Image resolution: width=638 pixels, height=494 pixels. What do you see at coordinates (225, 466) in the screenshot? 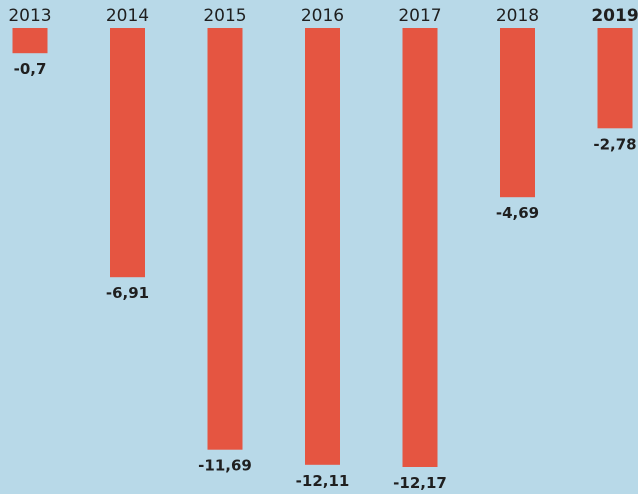
I see `value-label-2015: -11,69` at bounding box center [225, 466].